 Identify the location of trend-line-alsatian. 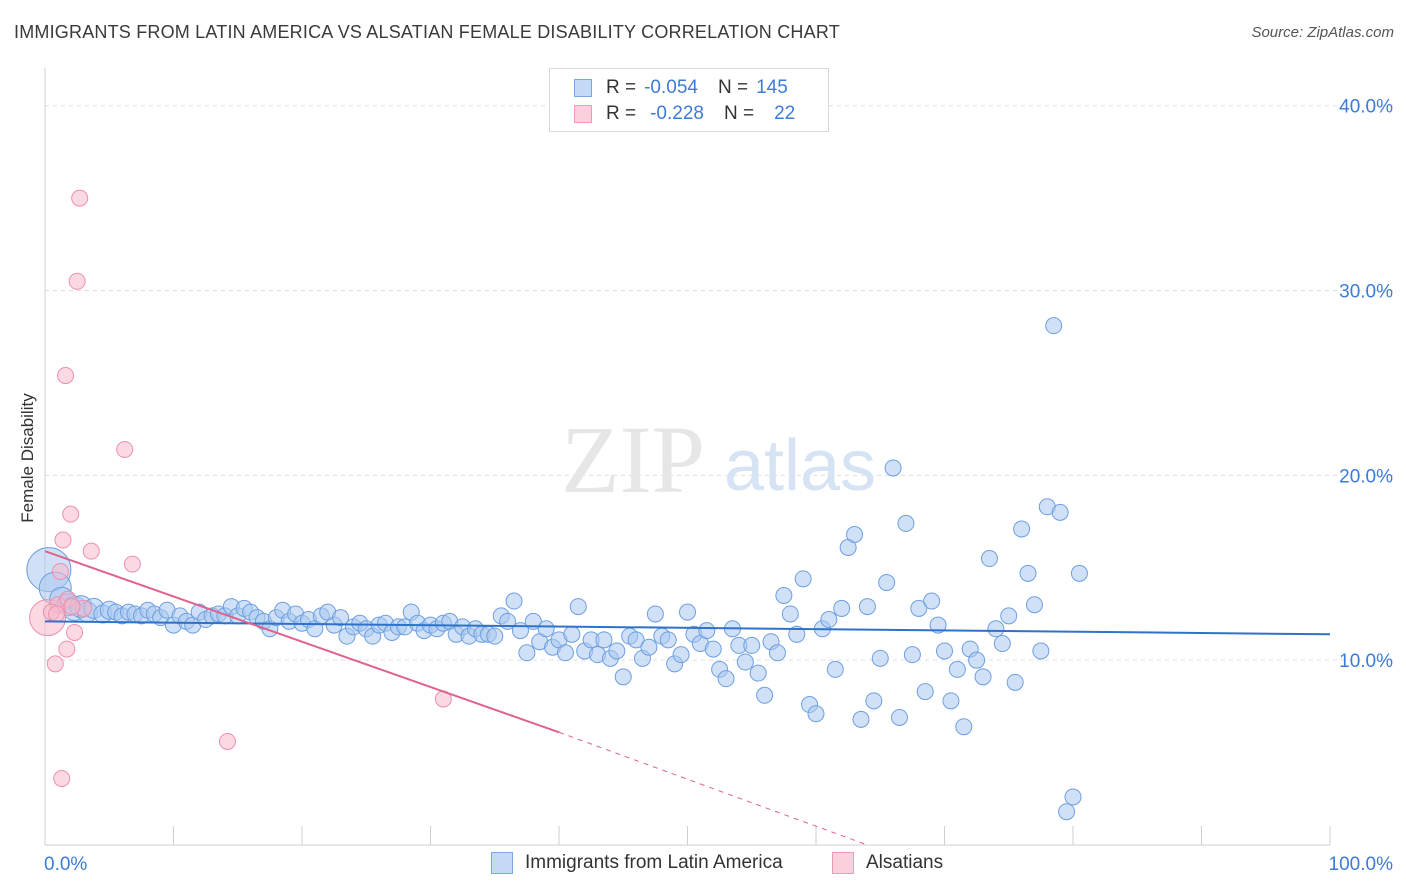
(302, 642).